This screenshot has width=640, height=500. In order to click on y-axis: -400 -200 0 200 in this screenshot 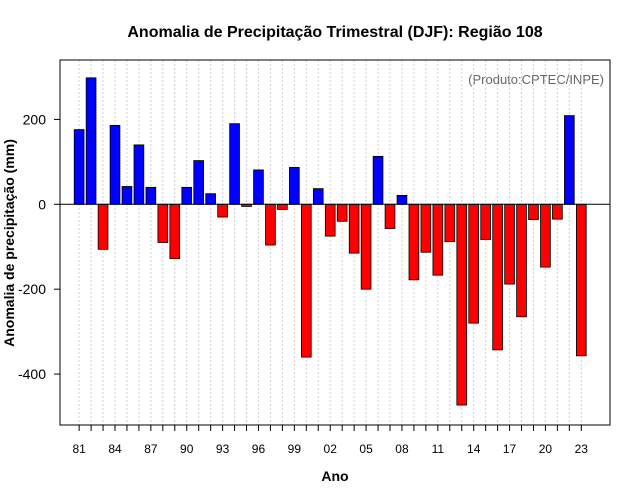, I will do `click(39, 246)`.